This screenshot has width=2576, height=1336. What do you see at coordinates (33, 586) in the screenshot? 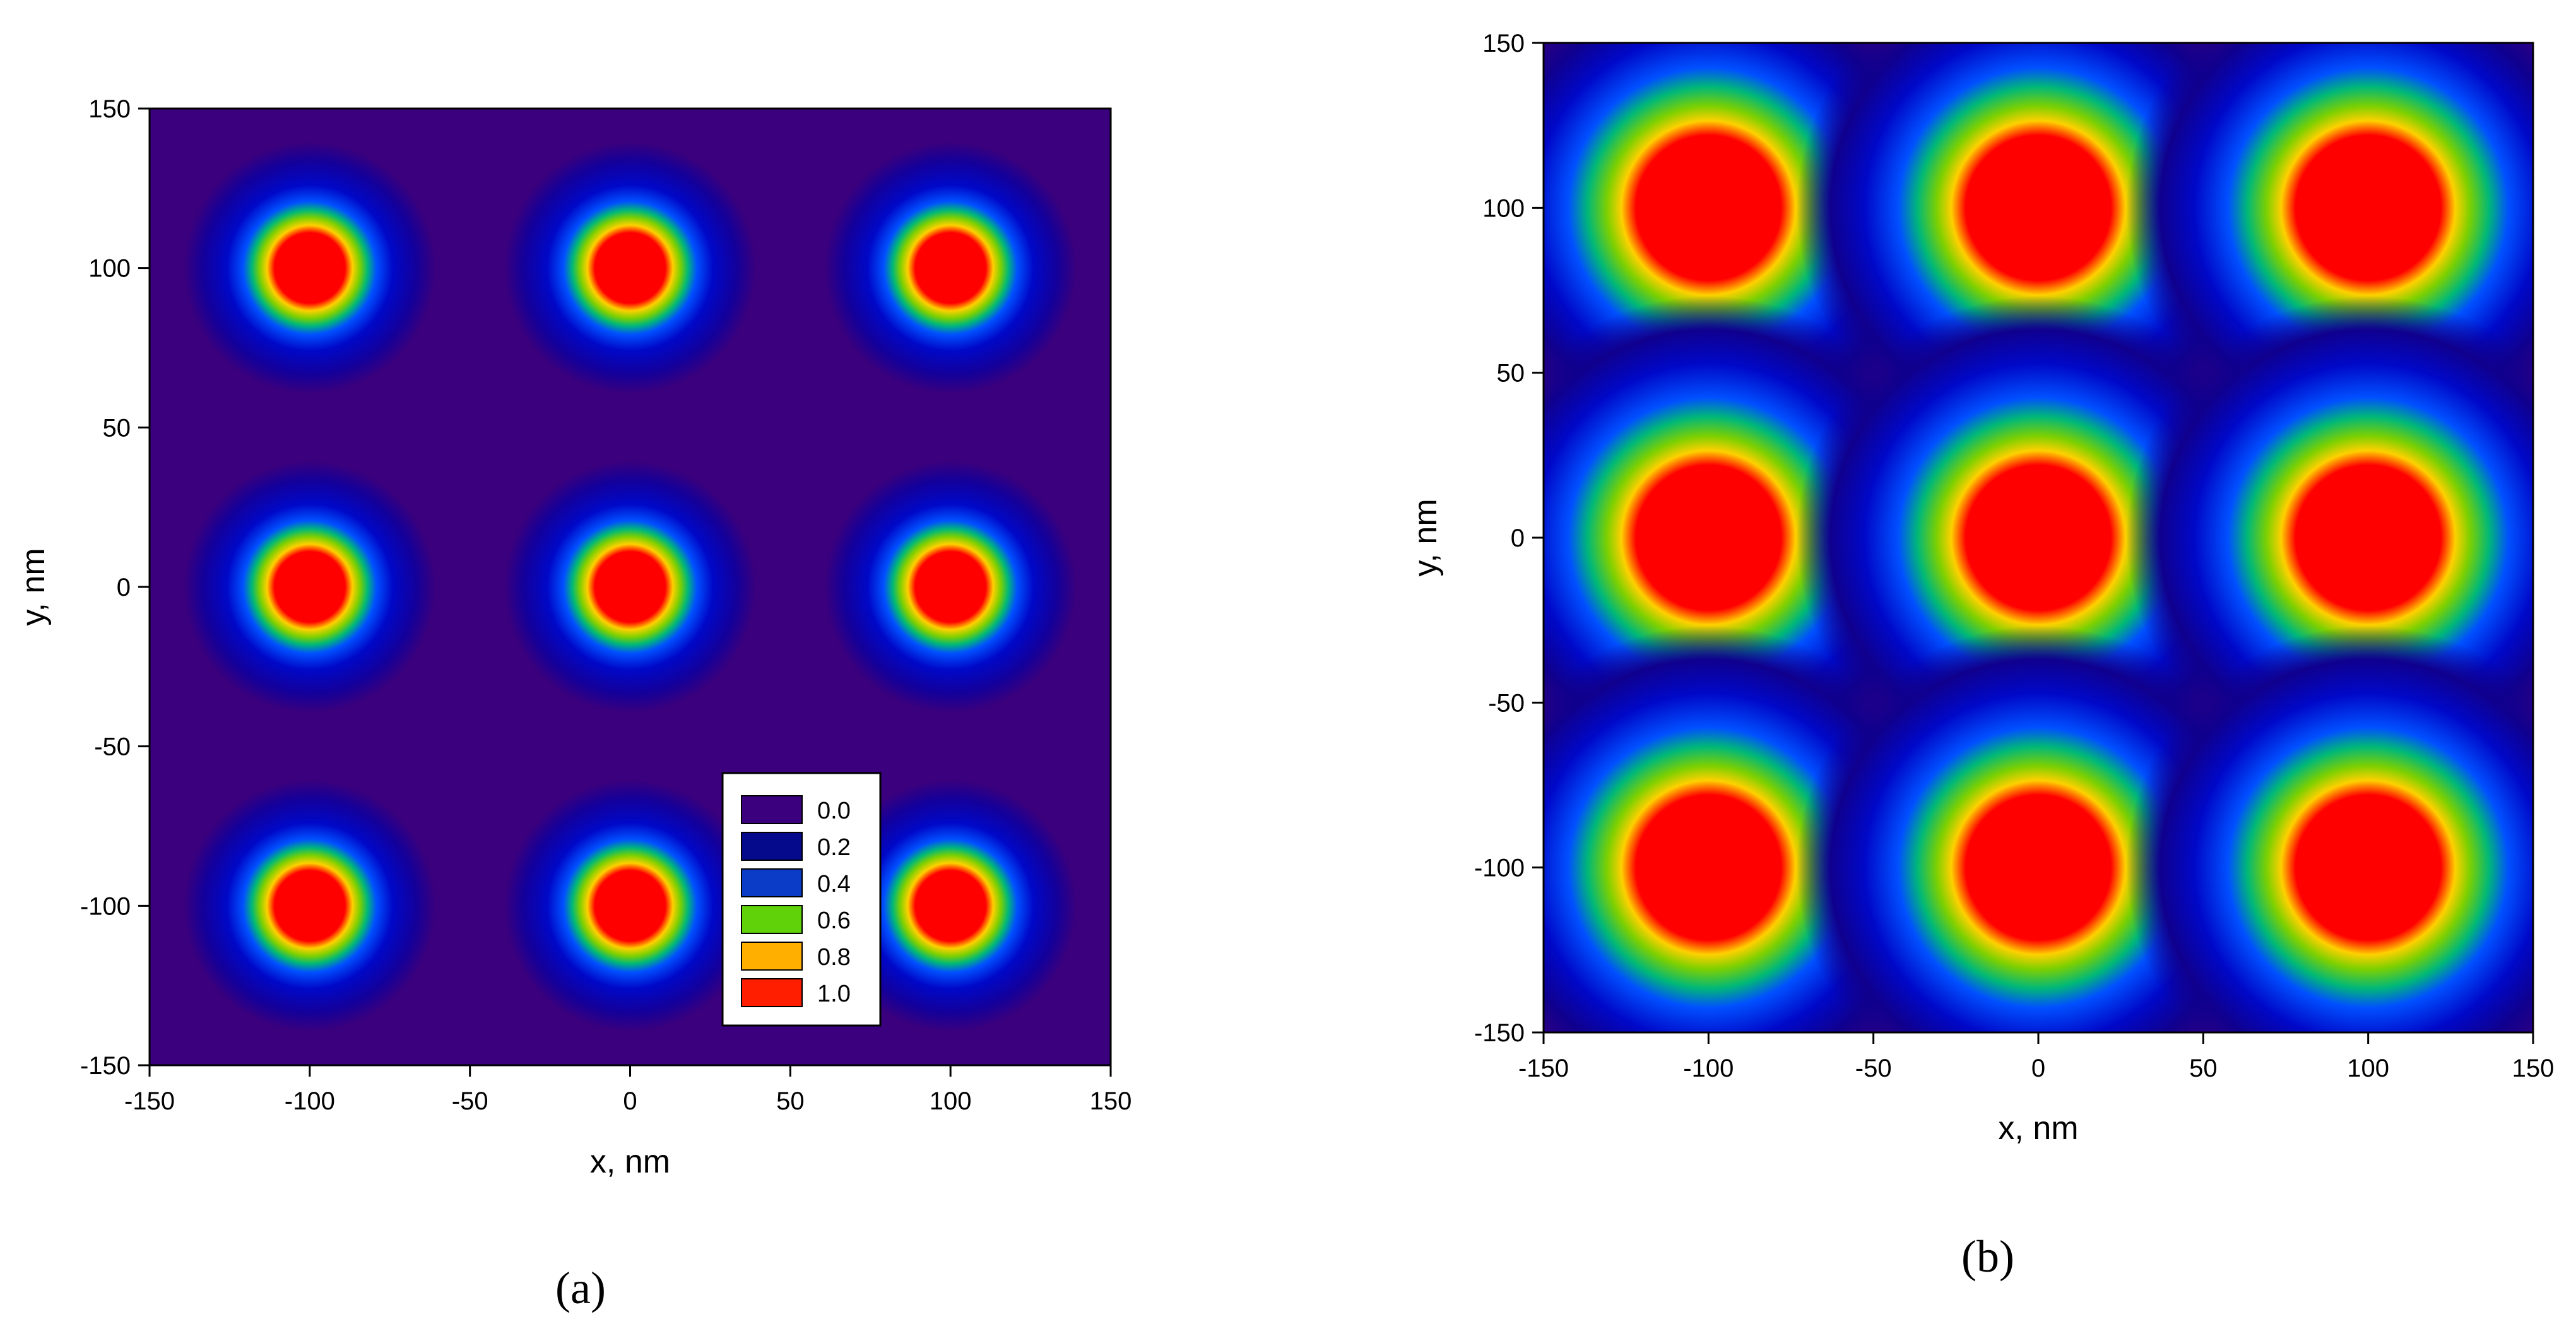
I see `y-axis-title-a: y, nm` at bounding box center [33, 586].